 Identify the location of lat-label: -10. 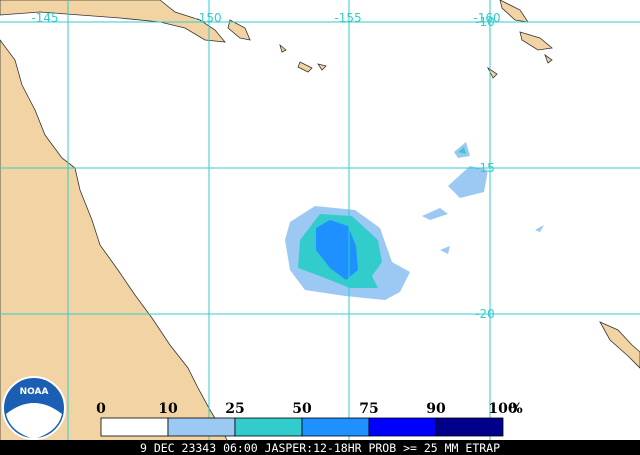
(485, 22).